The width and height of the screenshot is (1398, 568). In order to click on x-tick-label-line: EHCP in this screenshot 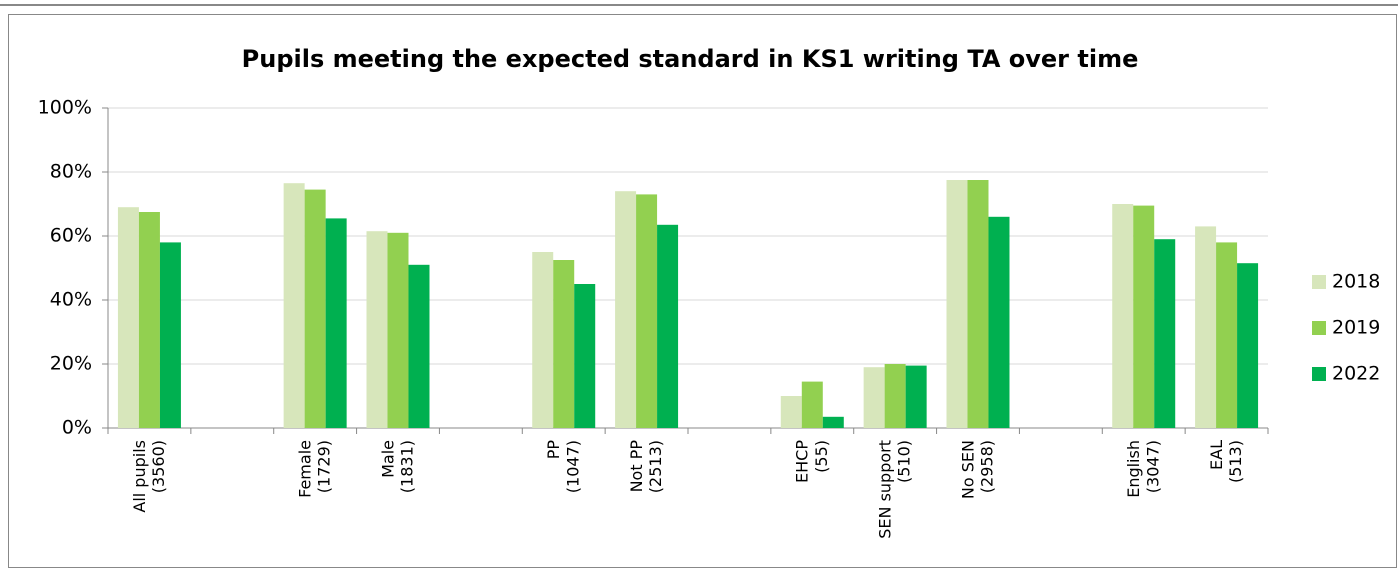, I will do `click(801, 461)`.